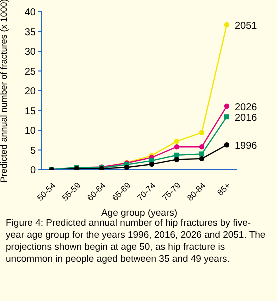 This screenshot has height=301, width=277. What do you see at coordinates (30, 92) in the screenshot?
I see `y-tick-label: 20` at bounding box center [30, 92].